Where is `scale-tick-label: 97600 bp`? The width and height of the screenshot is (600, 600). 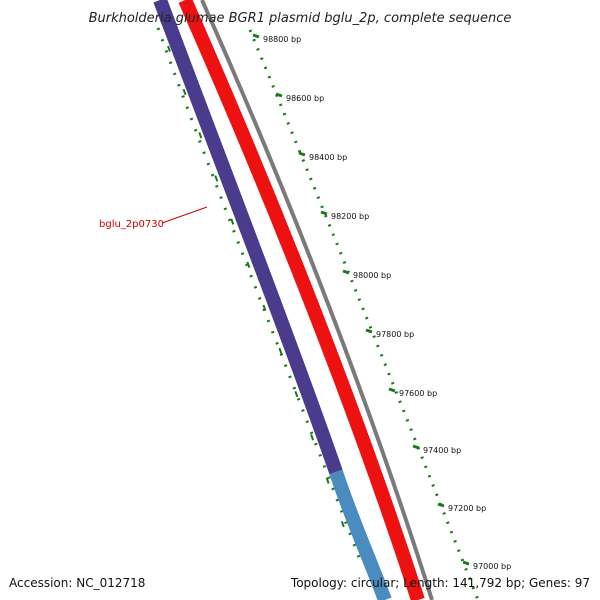
scale-tick-label: 97600 bp is located at coordinates (418, 393).